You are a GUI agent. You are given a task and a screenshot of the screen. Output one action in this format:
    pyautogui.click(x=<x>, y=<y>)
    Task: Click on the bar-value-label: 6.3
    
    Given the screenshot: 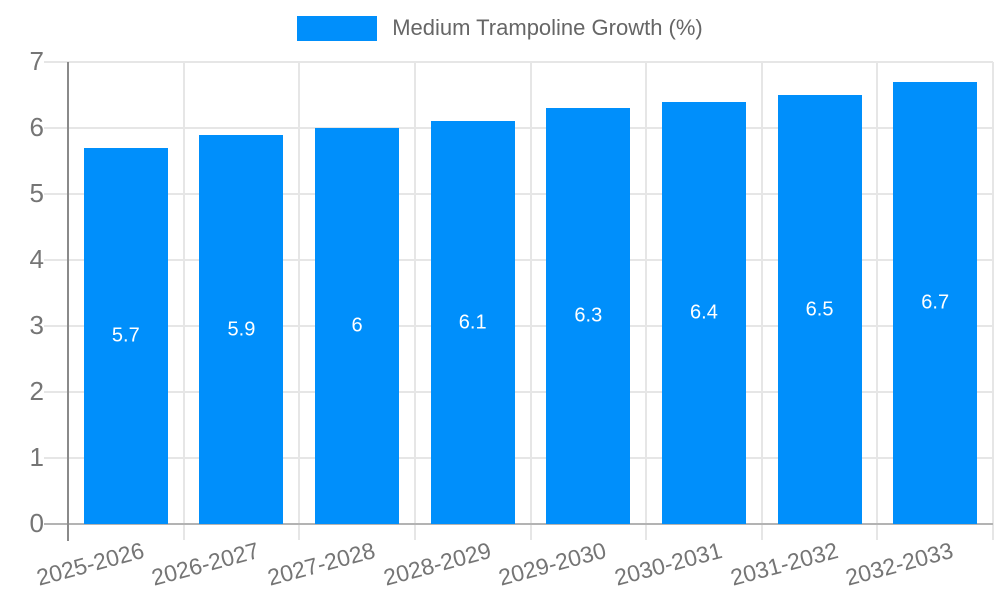 What is the action you would take?
    pyautogui.click(x=588, y=315)
    